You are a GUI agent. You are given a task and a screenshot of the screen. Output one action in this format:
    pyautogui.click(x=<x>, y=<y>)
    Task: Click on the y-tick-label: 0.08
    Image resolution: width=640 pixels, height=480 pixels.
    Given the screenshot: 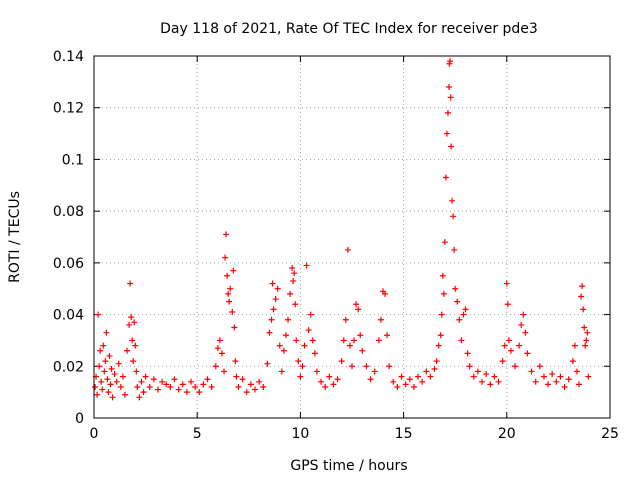 What is the action you would take?
    pyautogui.click(x=68, y=212)
    